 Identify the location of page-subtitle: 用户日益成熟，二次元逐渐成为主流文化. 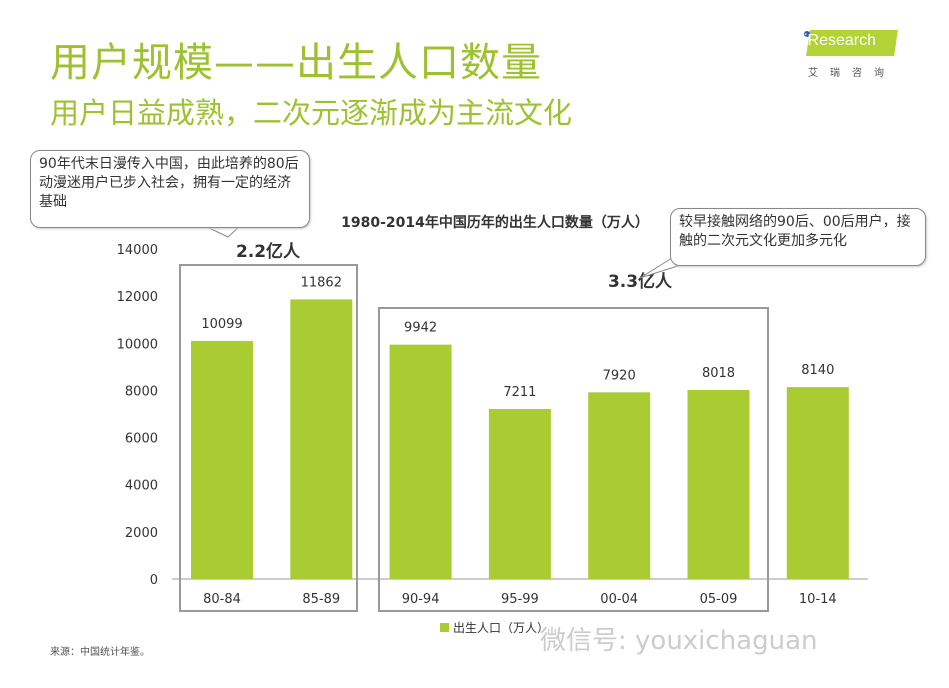
(311, 113).